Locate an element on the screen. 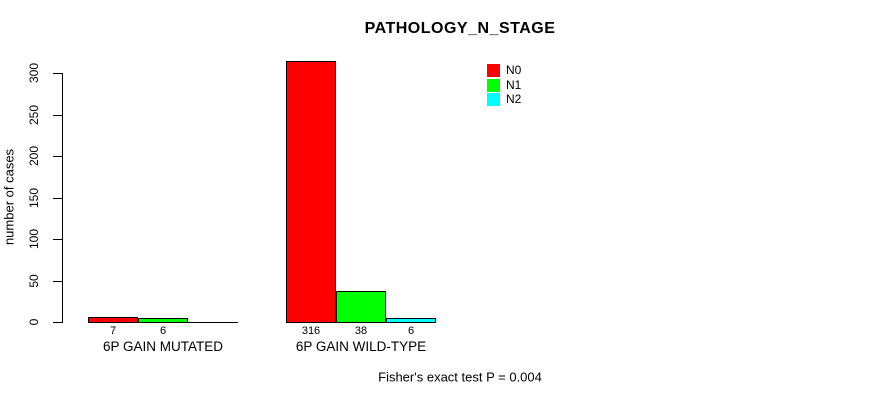 This screenshot has height=400, width=890. legend-label: N2 is located at coordinates (514, 99).